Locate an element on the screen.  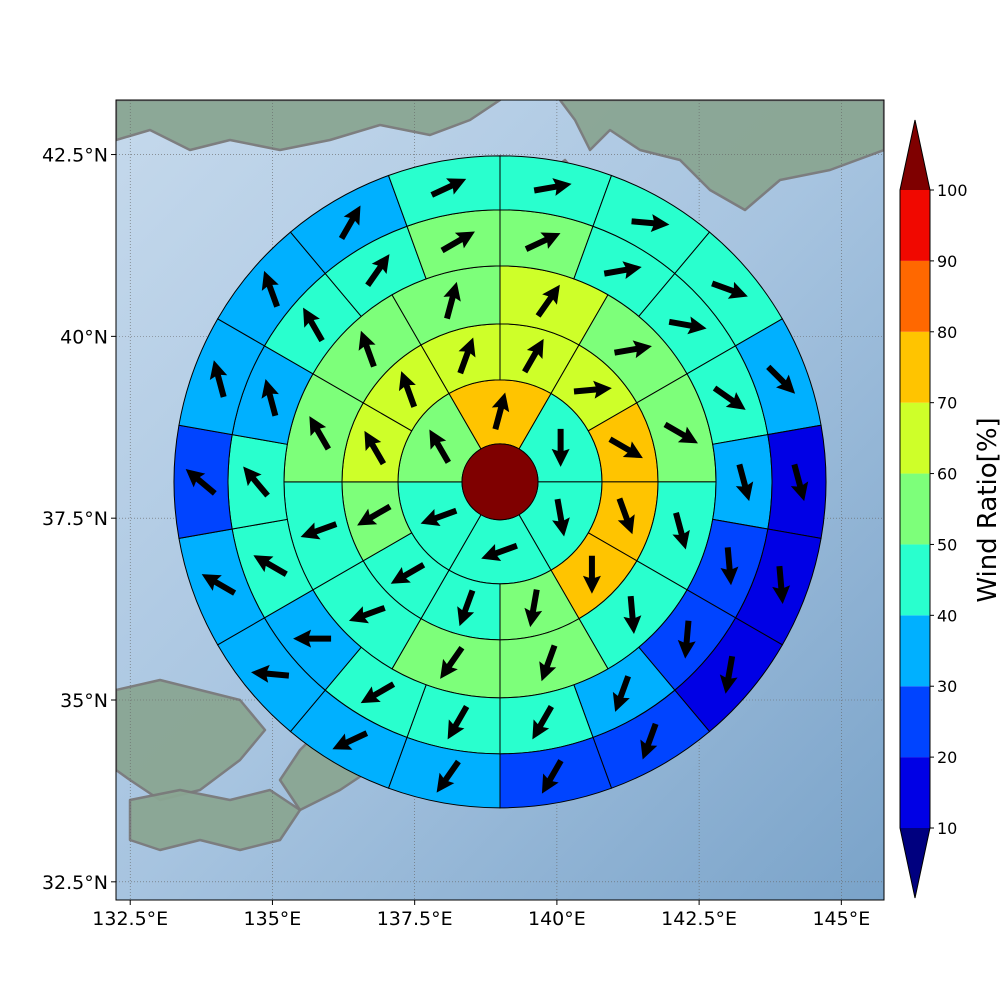
x-tick-label: 140°E is located at coordinates (557, 919).